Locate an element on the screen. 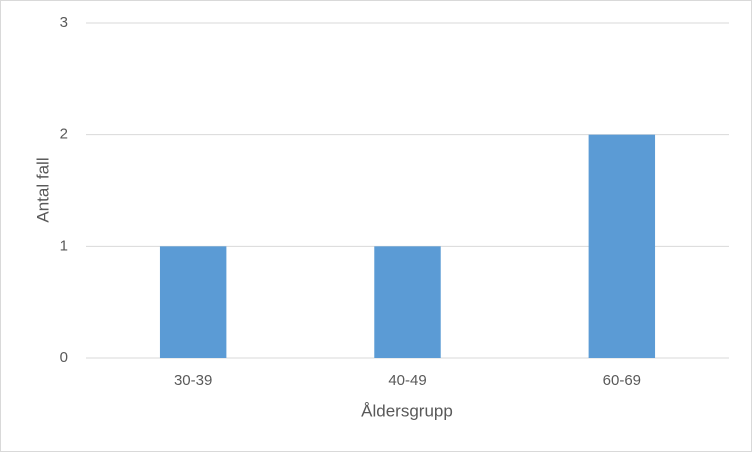 The width and height of the screenshot is (752, 452). y-tick-label: 0 is located at coordinates (64, 357).